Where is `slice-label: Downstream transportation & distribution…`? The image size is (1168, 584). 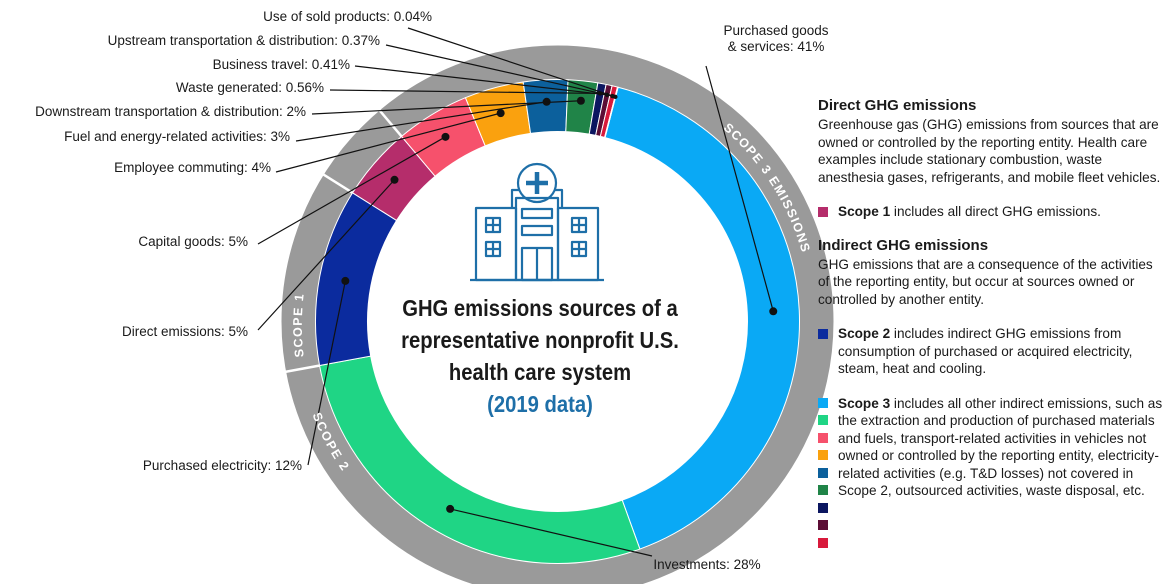 slice-label: Downstream transportation & distribution… is located at coordinates (170, 111).